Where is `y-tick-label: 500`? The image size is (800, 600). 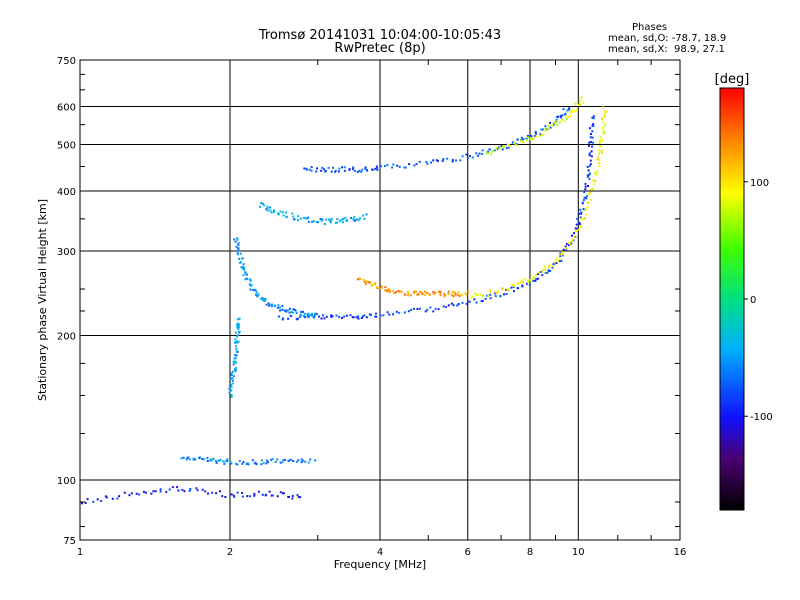
y-tick-label: 500 is located at coordinates (66, 146).